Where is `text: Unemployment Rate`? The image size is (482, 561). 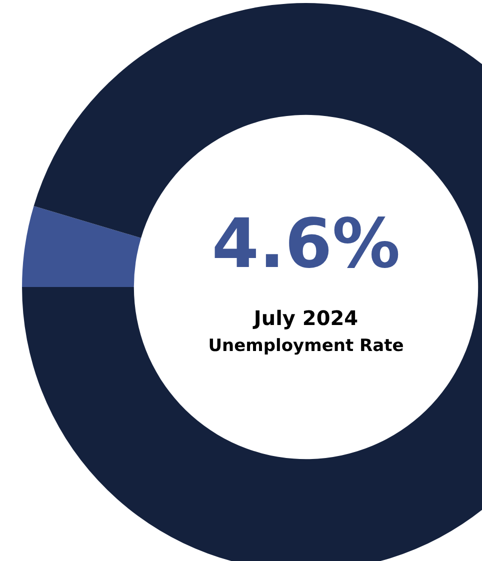
text: Unemployment Rate is located at coordinates (306, 346).